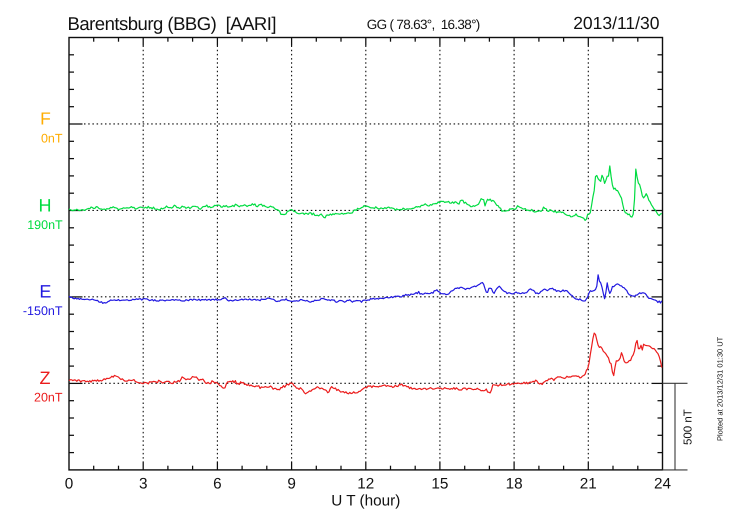 The image size is (730, 520). Describe the element at coordinates (45, 225) in the screenshot. I see `svg-text: 190nT` at that location.